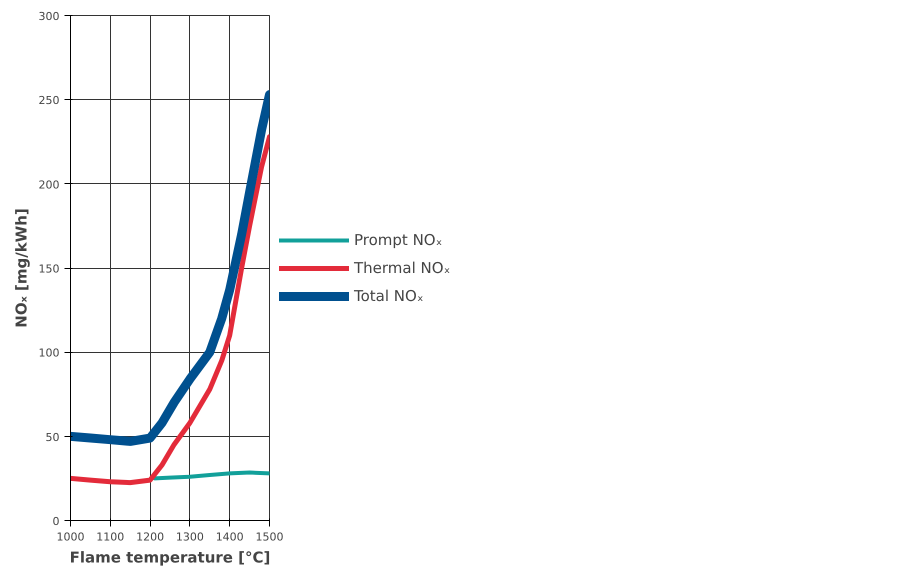 The height and width of the screenshot is (575, 897). I want to click on x-tick-label: 1300, so click(190, 537).